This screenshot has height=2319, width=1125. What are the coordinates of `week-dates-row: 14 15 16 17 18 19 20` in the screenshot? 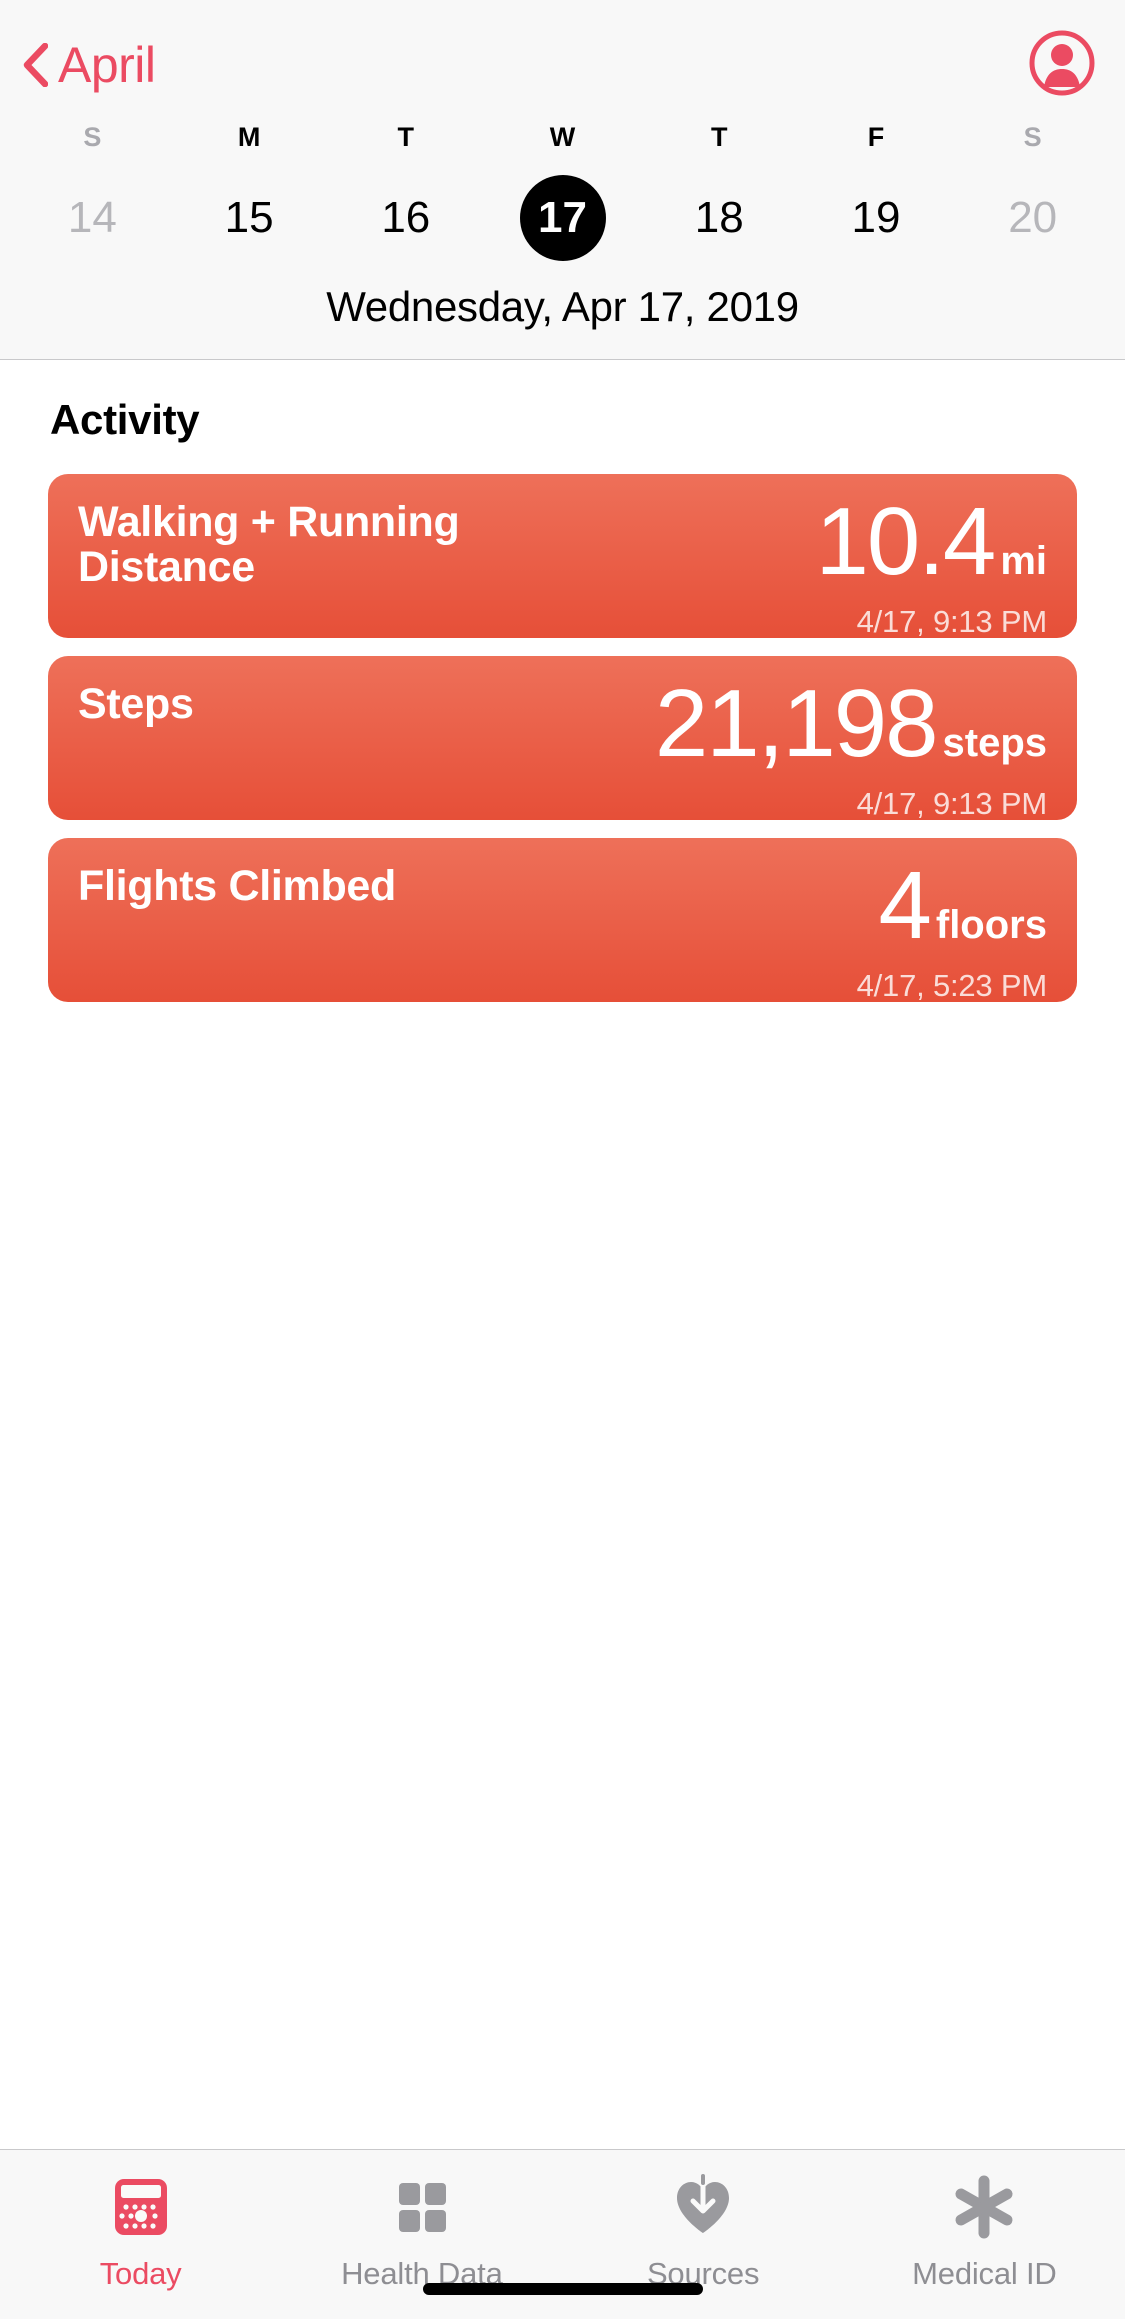 It's located at (562, 218).